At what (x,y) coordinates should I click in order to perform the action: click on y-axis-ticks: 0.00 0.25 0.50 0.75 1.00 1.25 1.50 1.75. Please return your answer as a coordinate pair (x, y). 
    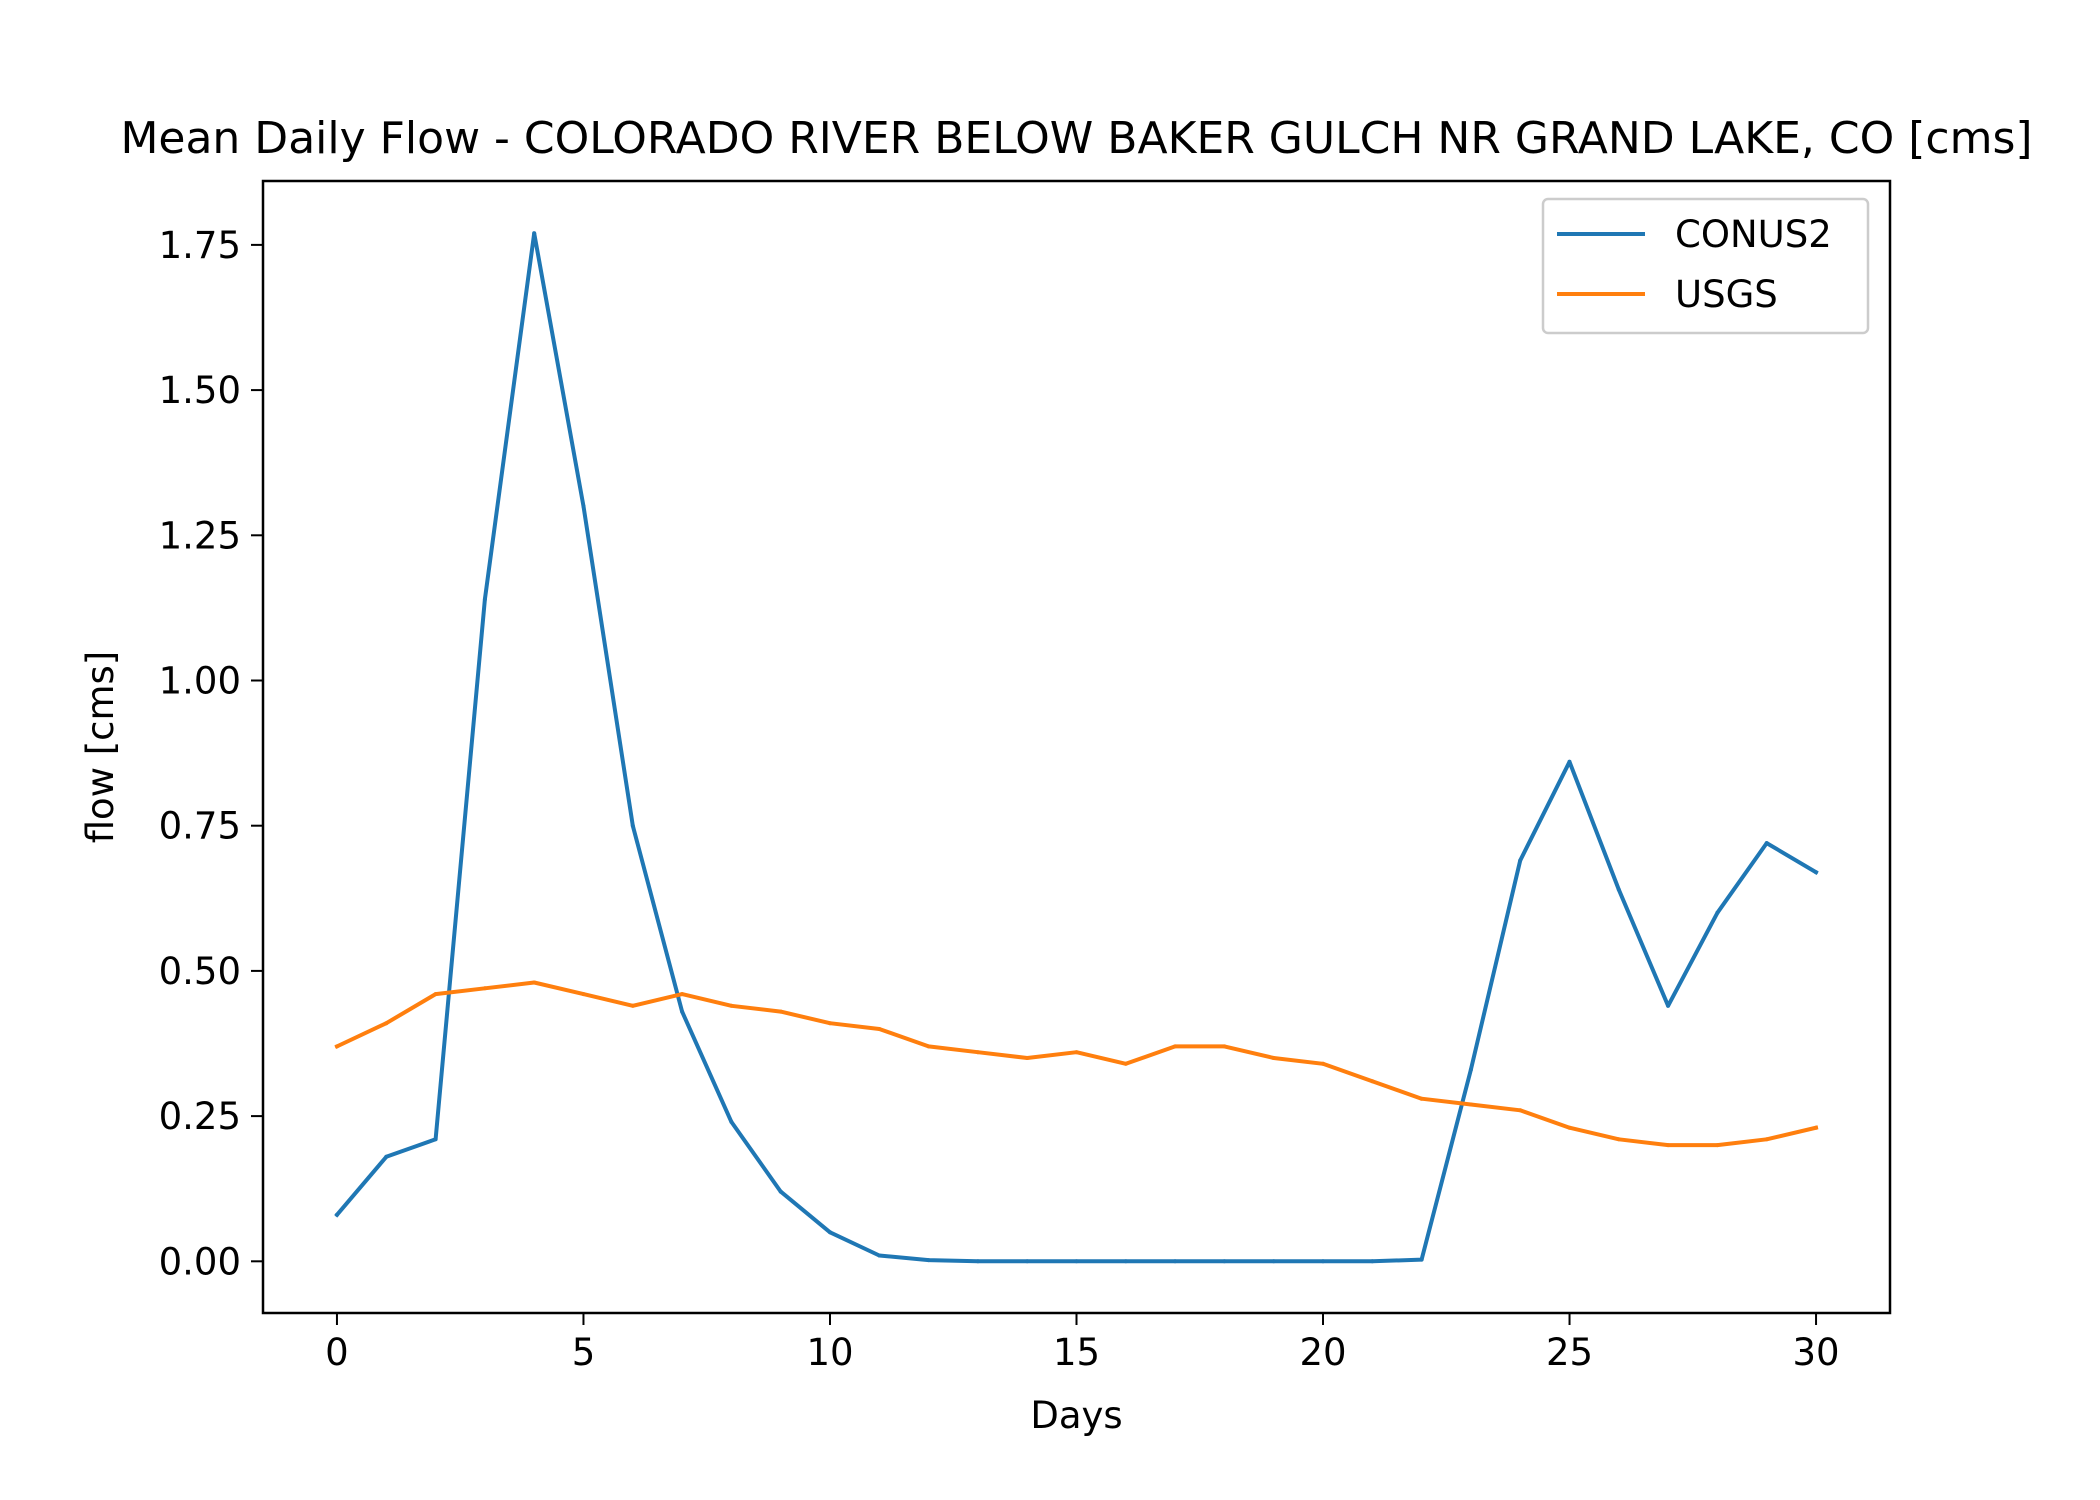
    Looking at the image, I should click on (211, 753).